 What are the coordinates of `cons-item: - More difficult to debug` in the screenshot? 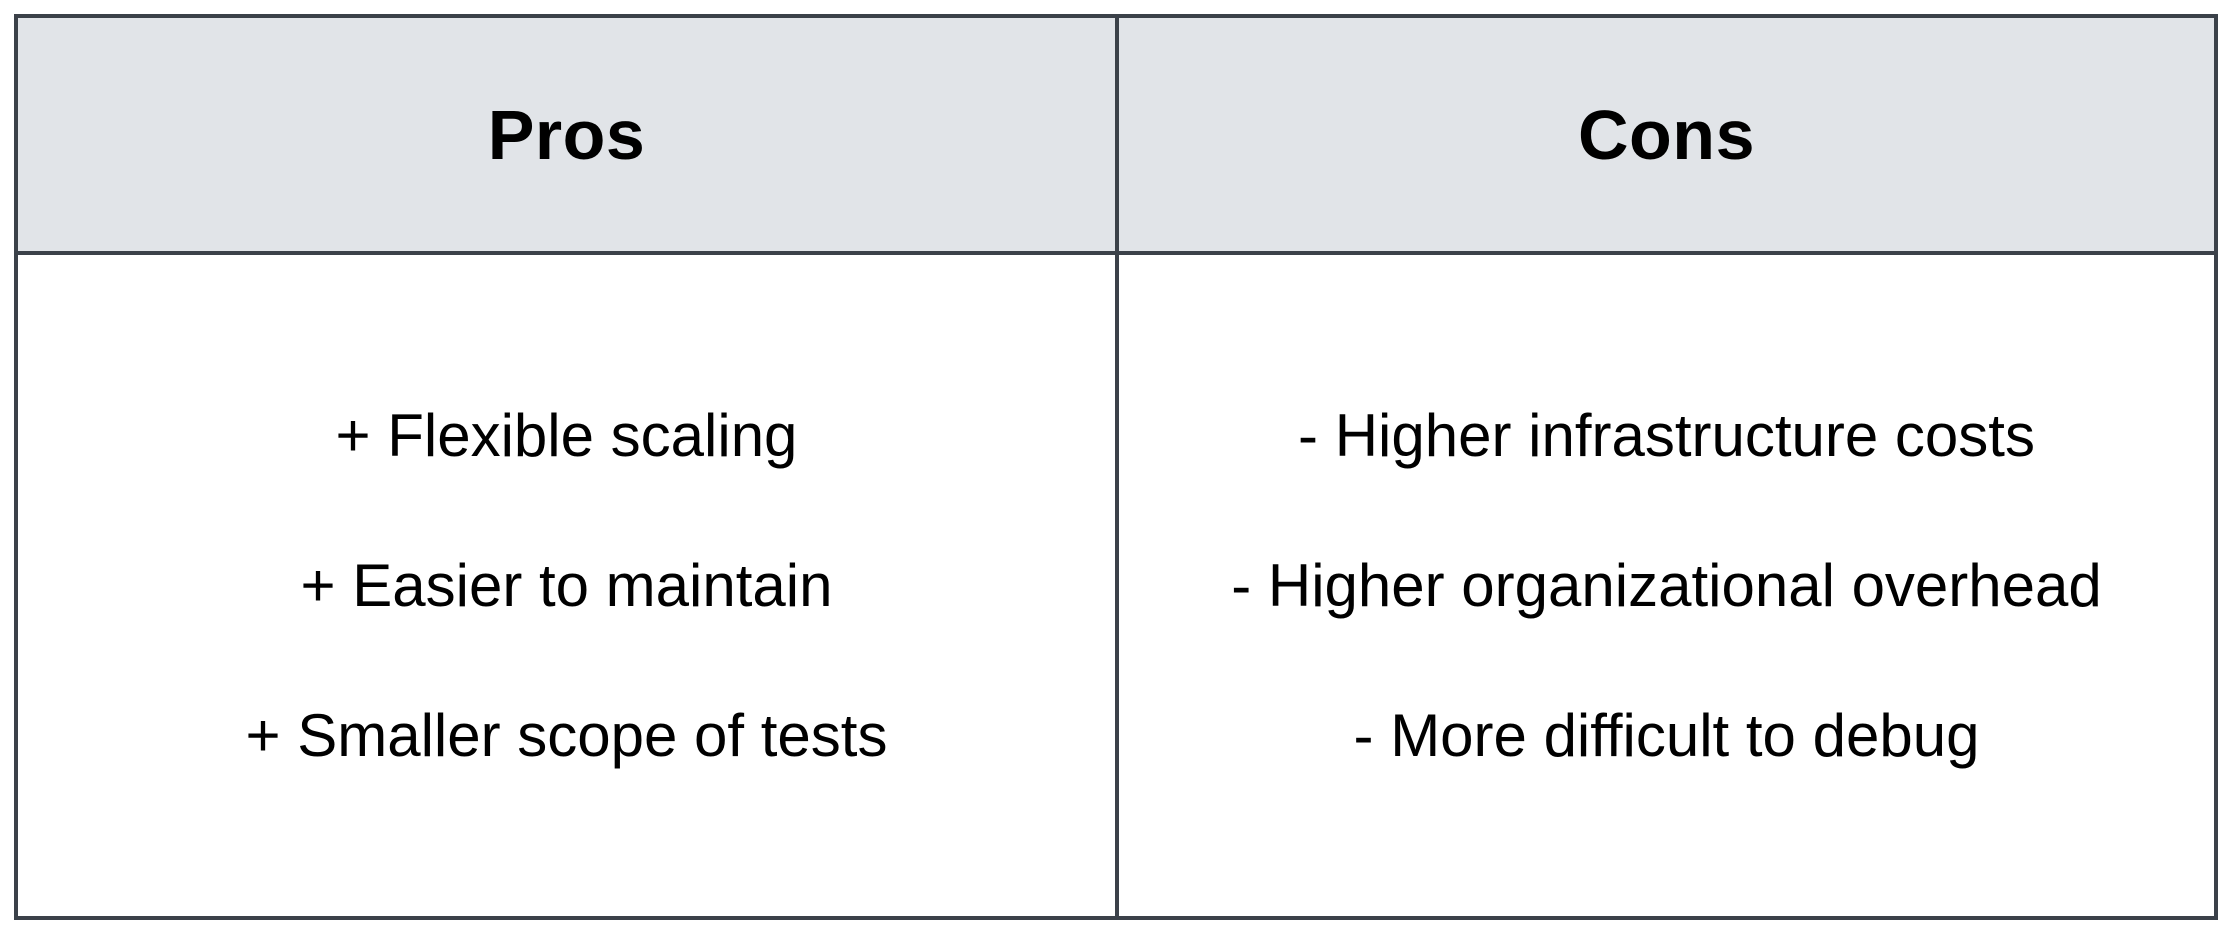 It's located at (1666, 735).